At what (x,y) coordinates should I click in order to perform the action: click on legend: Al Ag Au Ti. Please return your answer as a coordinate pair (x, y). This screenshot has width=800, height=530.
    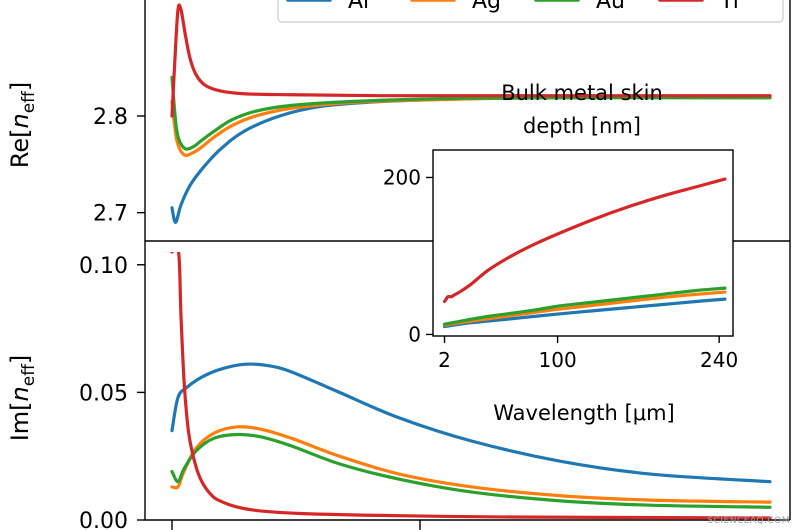
    Looking at the image, I should click on (530, 11).